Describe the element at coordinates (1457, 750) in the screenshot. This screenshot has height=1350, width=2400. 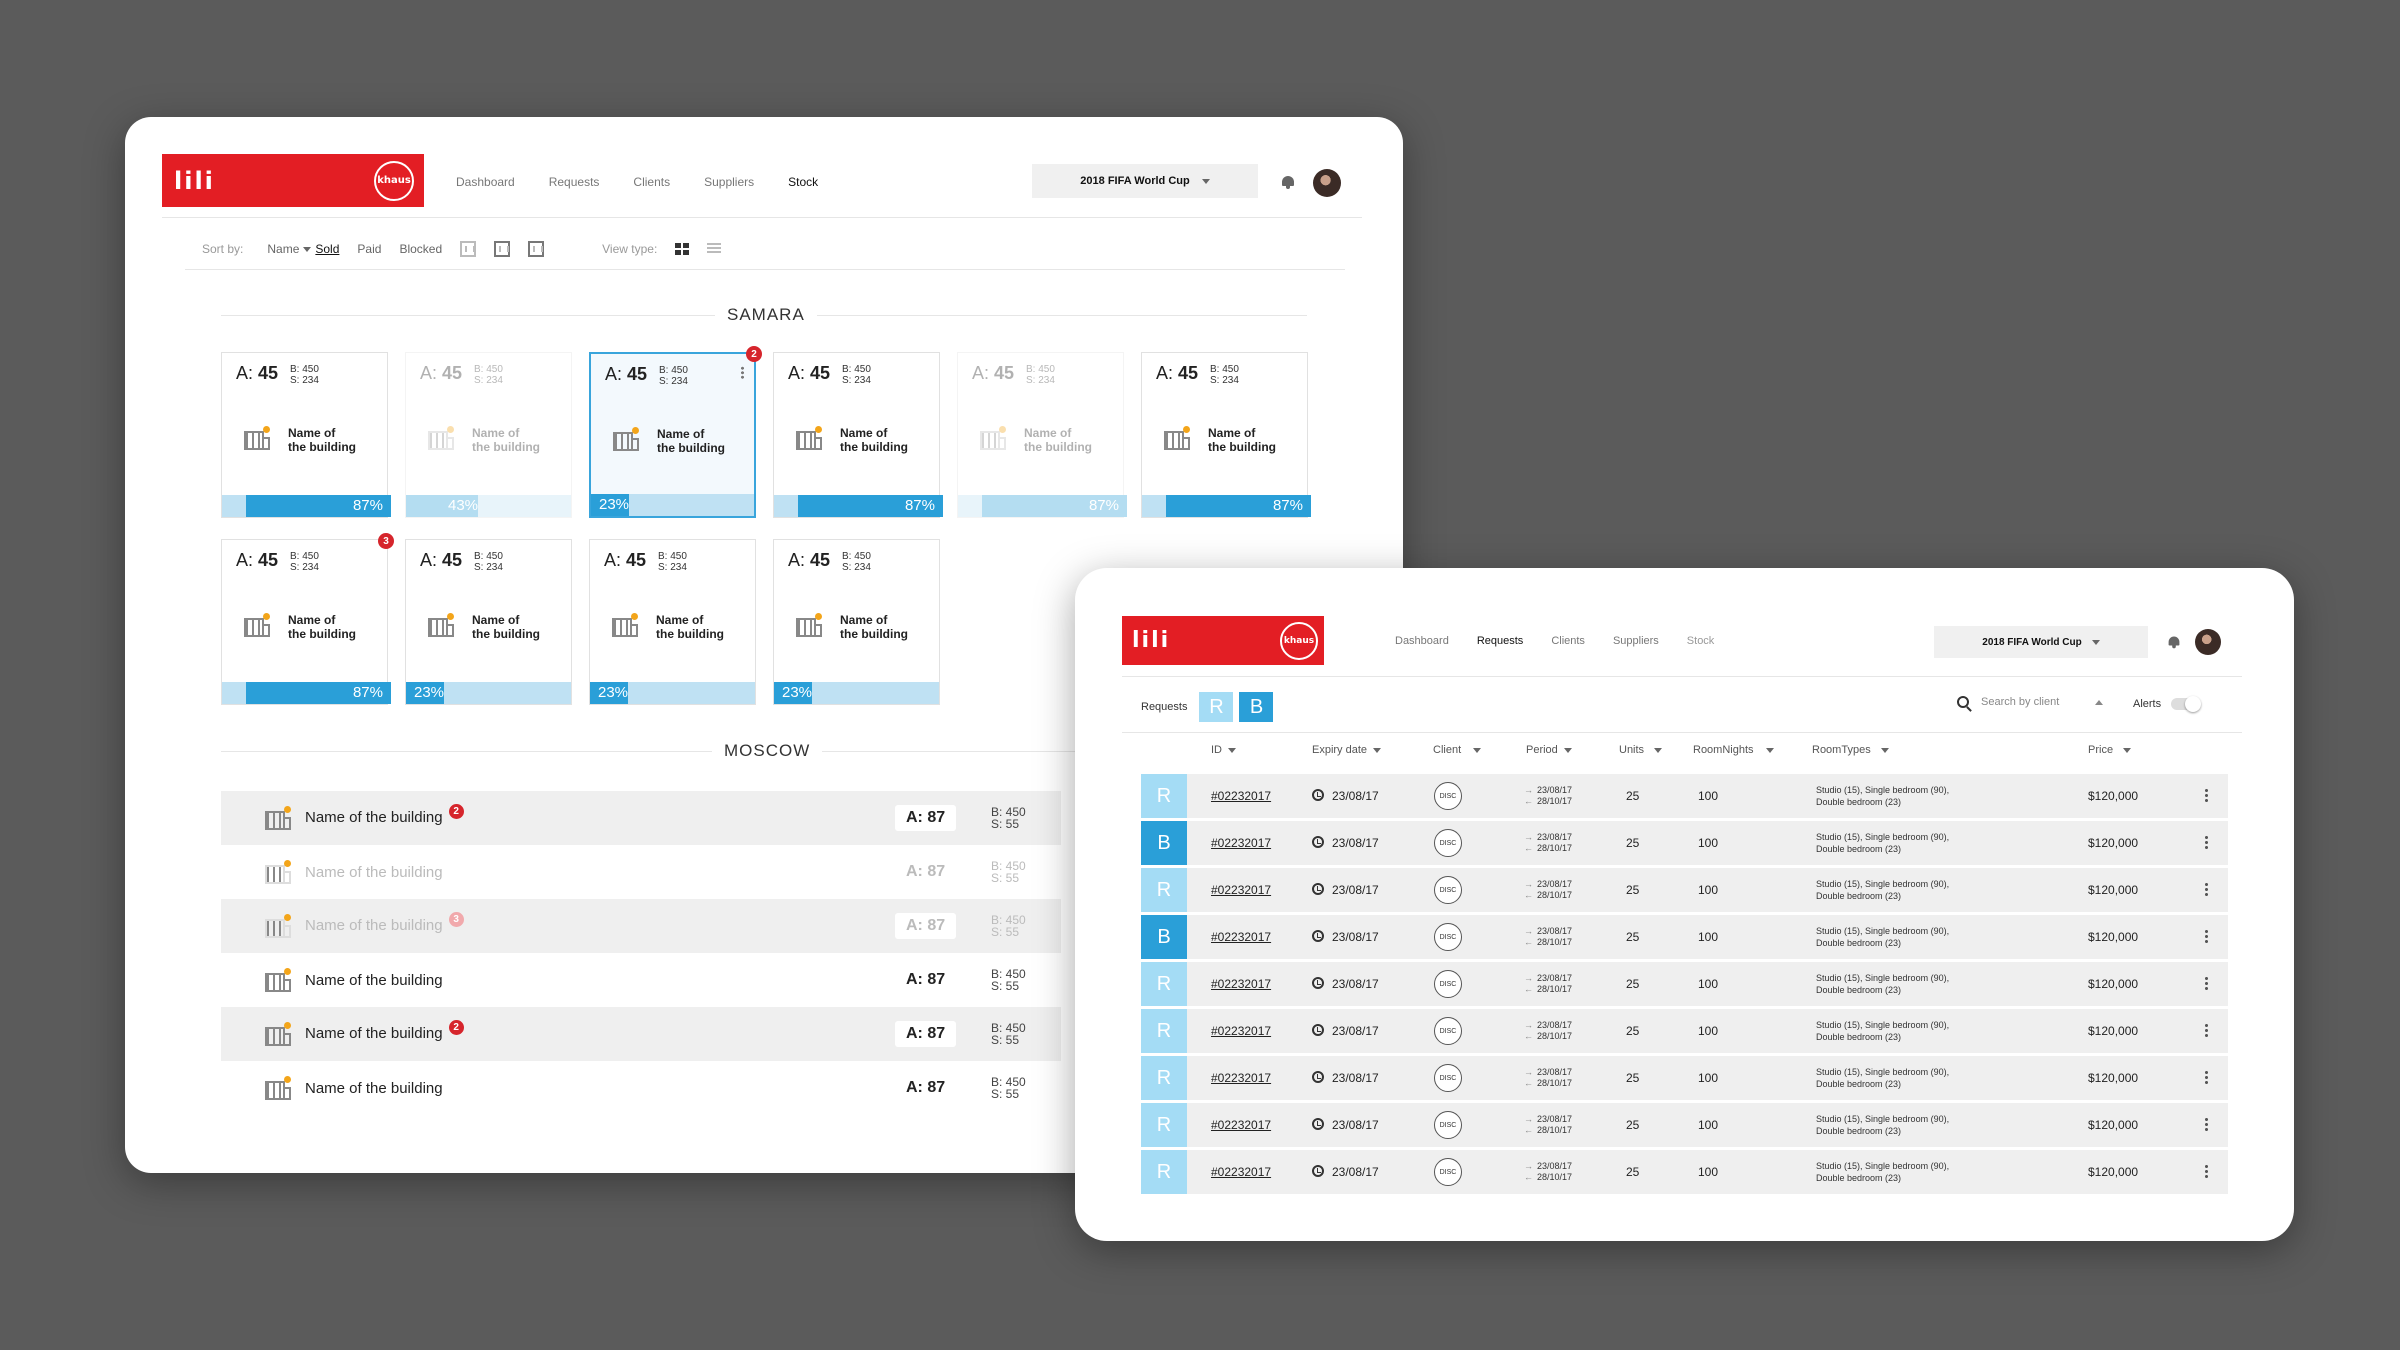
I see `col-client: Client` at that location.